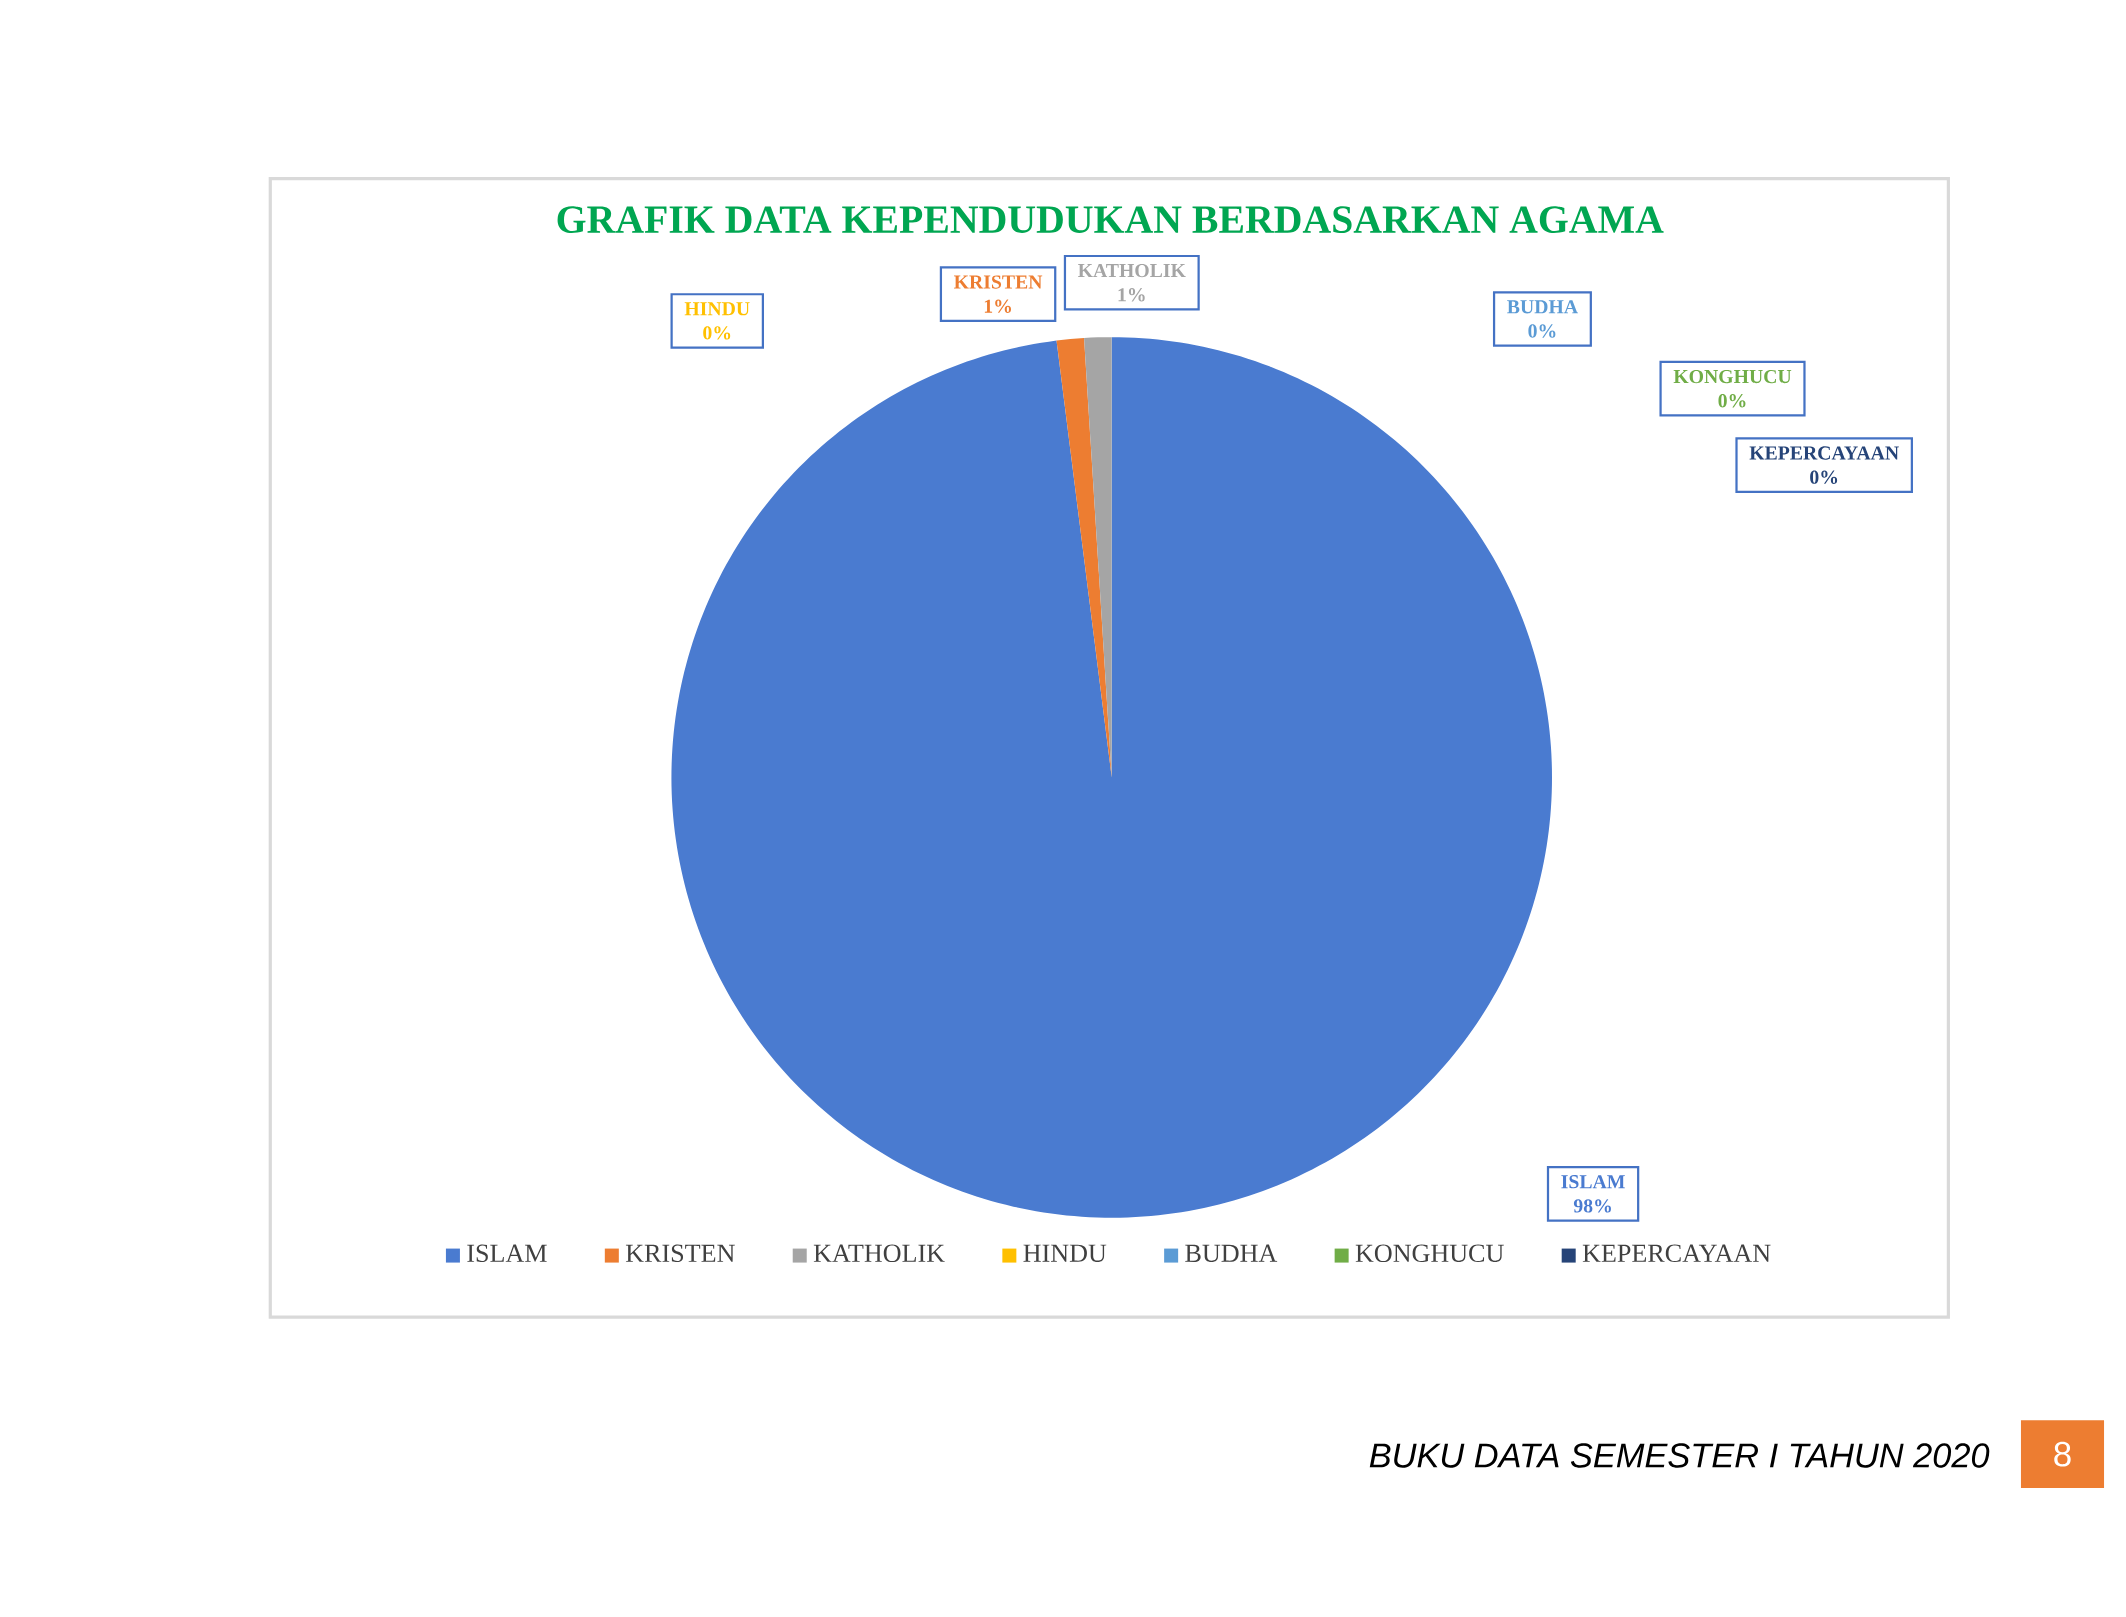 Image resolution: width=2126 pixels, height=1617 pixels. I want to click on data-label: 98%, so click(1592, 1206).